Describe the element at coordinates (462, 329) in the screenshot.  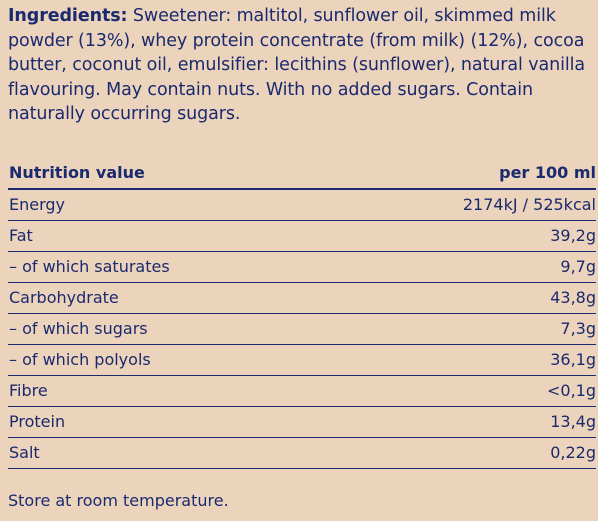
I see `nutrient-value: 7,3g` at that location.